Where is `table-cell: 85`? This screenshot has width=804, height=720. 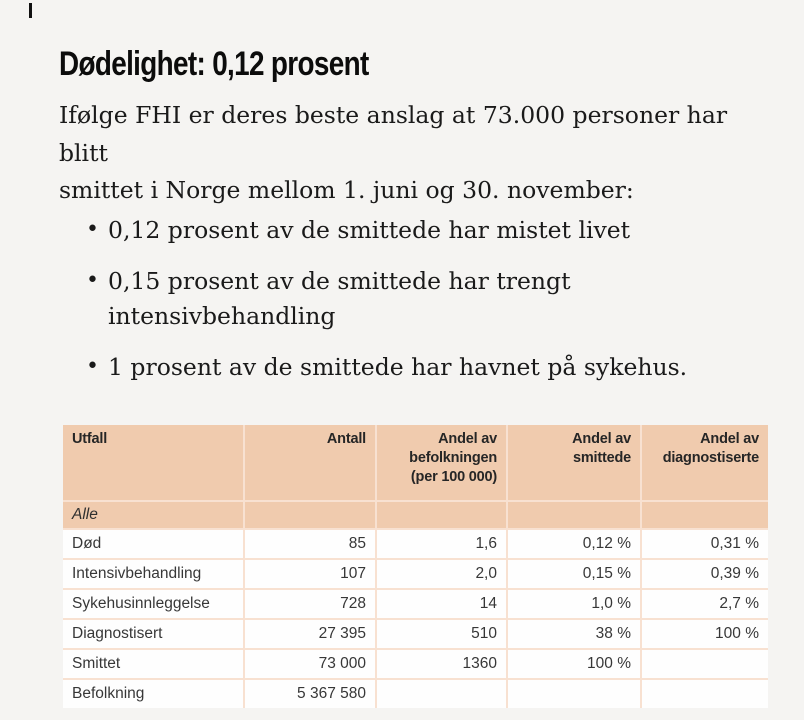 table-cell: 85 is located at coordinates (310, 544).